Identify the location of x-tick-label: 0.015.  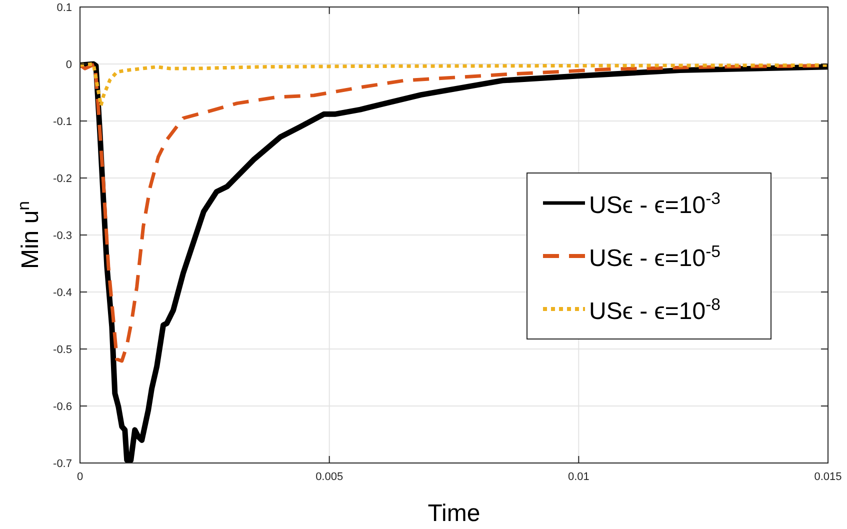
(828, 477).